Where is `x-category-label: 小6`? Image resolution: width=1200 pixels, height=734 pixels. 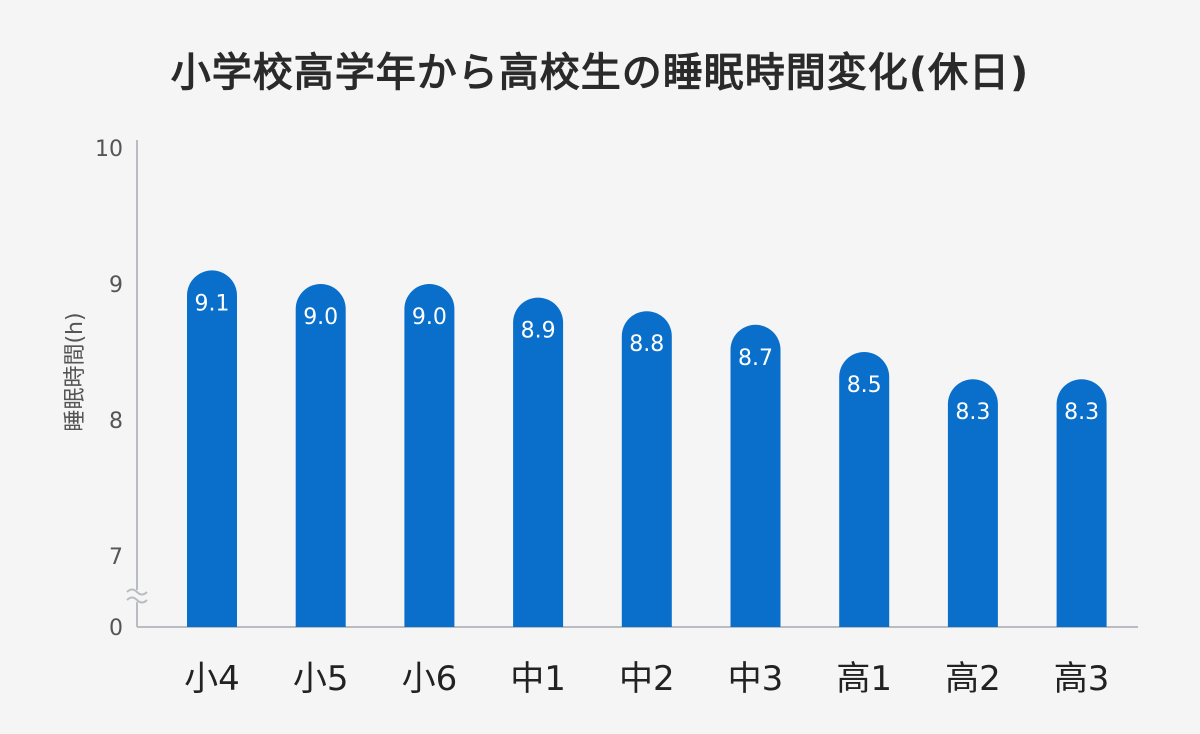 x-category-label: 小6 is located at coordinates (430, 679).